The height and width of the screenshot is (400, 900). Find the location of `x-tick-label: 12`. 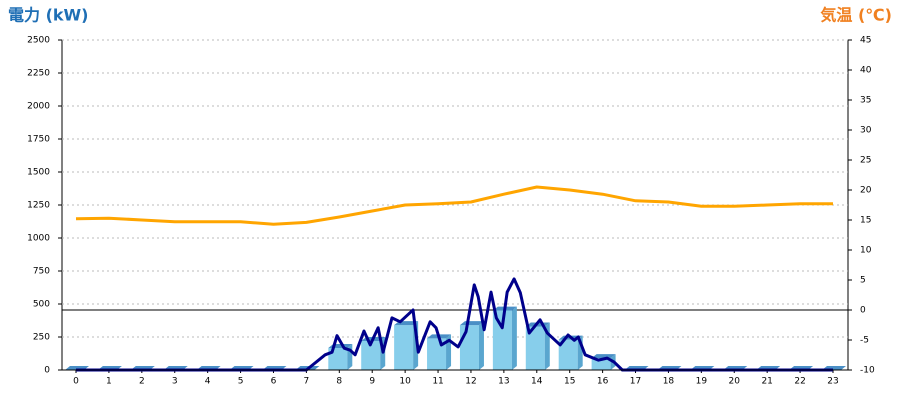

x-tick-label: 12 is located at coordinates (470, 382).